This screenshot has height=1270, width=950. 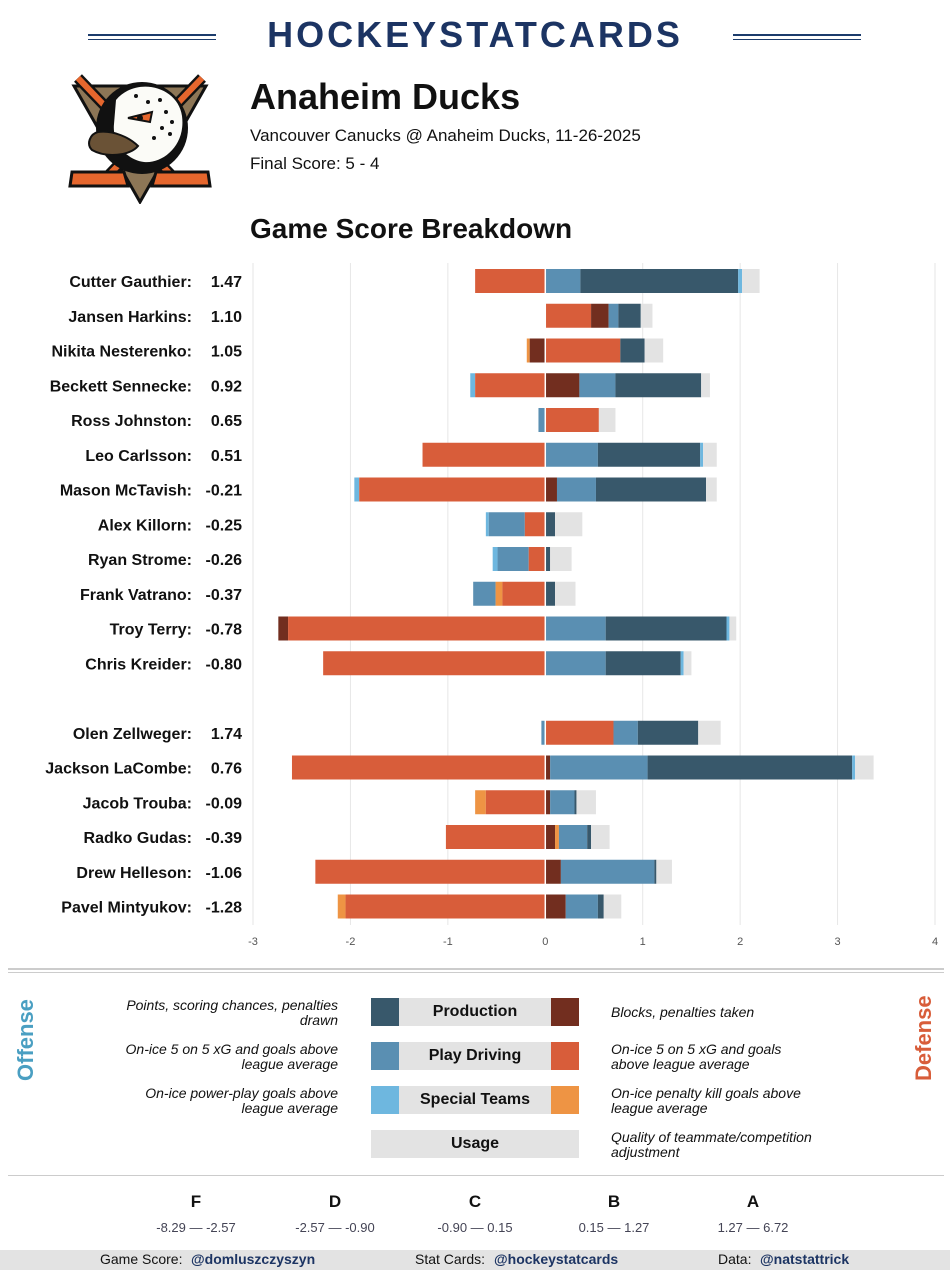 I want to click on x-tick-label: -1, so click(x=448, y=942).